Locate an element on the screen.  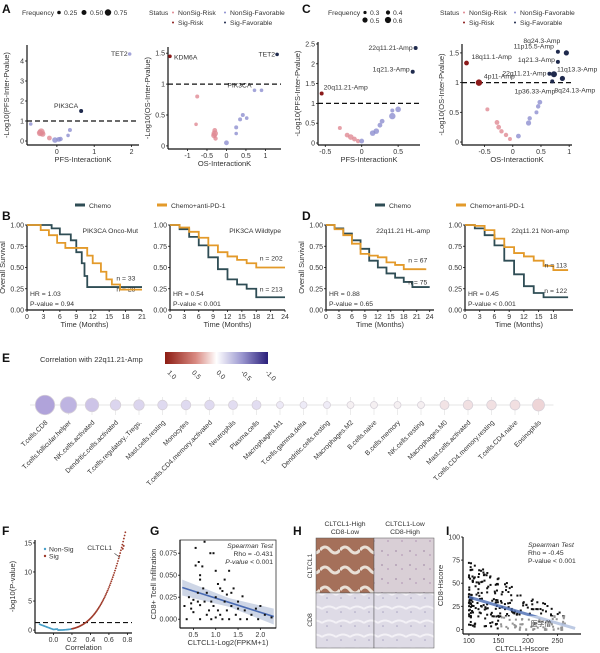
ihc-row-header: CLTCL1 is located at coordinates (310, 565).